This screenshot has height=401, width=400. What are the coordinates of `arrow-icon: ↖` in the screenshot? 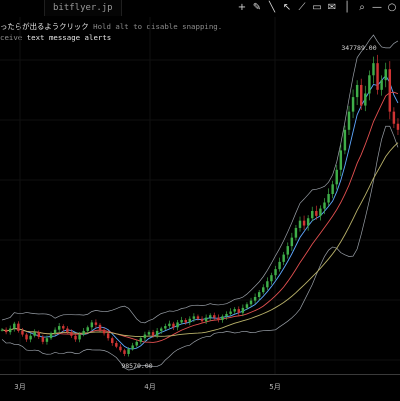 It's located at (287, 7).